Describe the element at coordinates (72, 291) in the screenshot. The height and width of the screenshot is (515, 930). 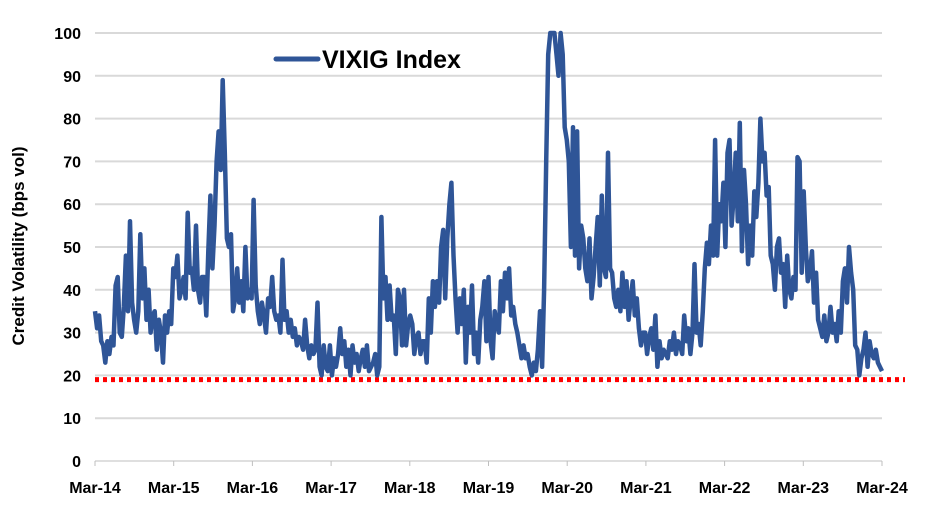
I see `y-tick-label: 40` at that location.